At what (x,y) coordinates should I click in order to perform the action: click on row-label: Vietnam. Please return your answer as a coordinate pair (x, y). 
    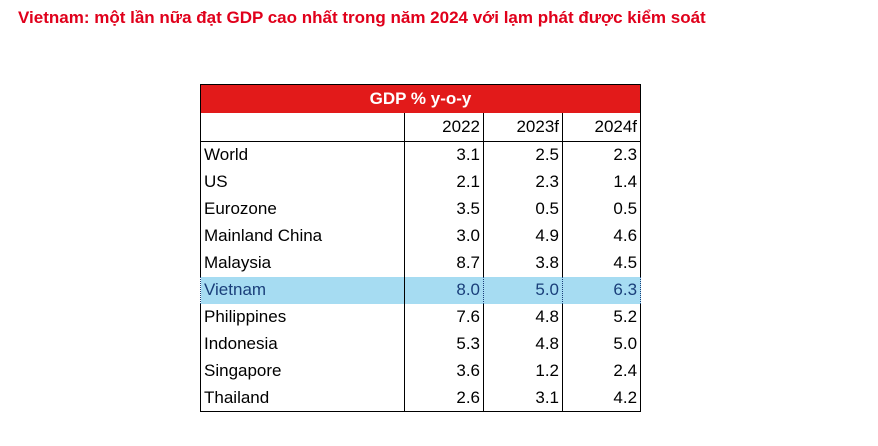
    Looking at the image, I should click on (302, 290).